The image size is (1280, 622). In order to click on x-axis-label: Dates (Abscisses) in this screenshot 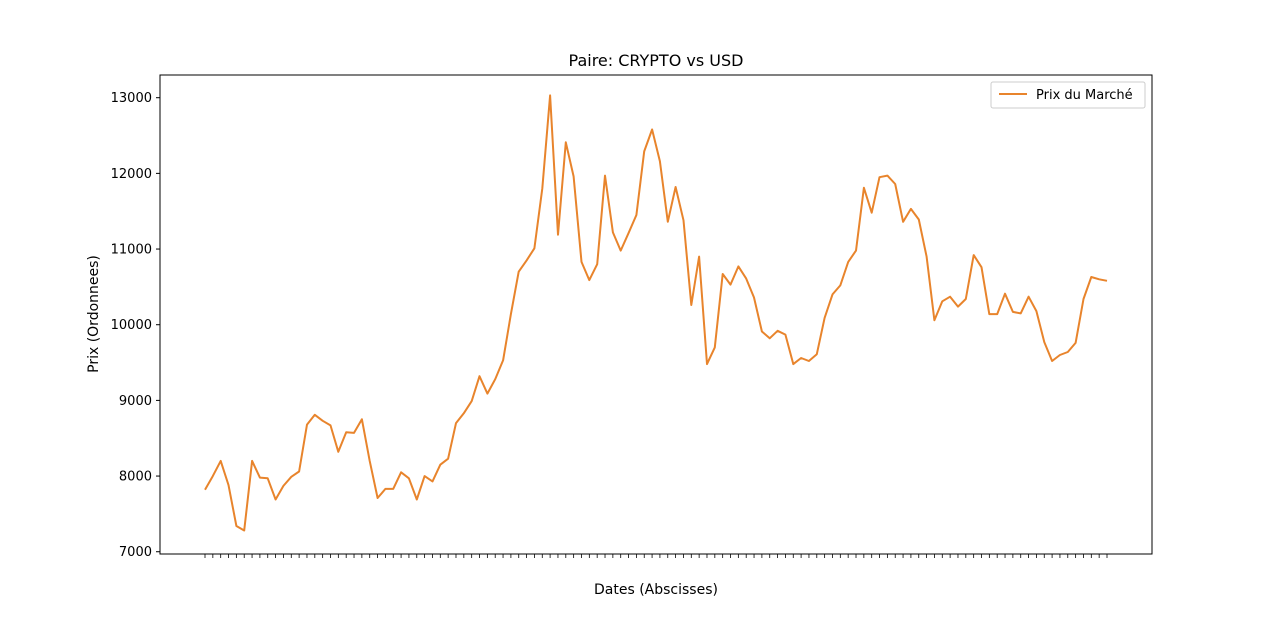, I will do `click(656, 590)`.